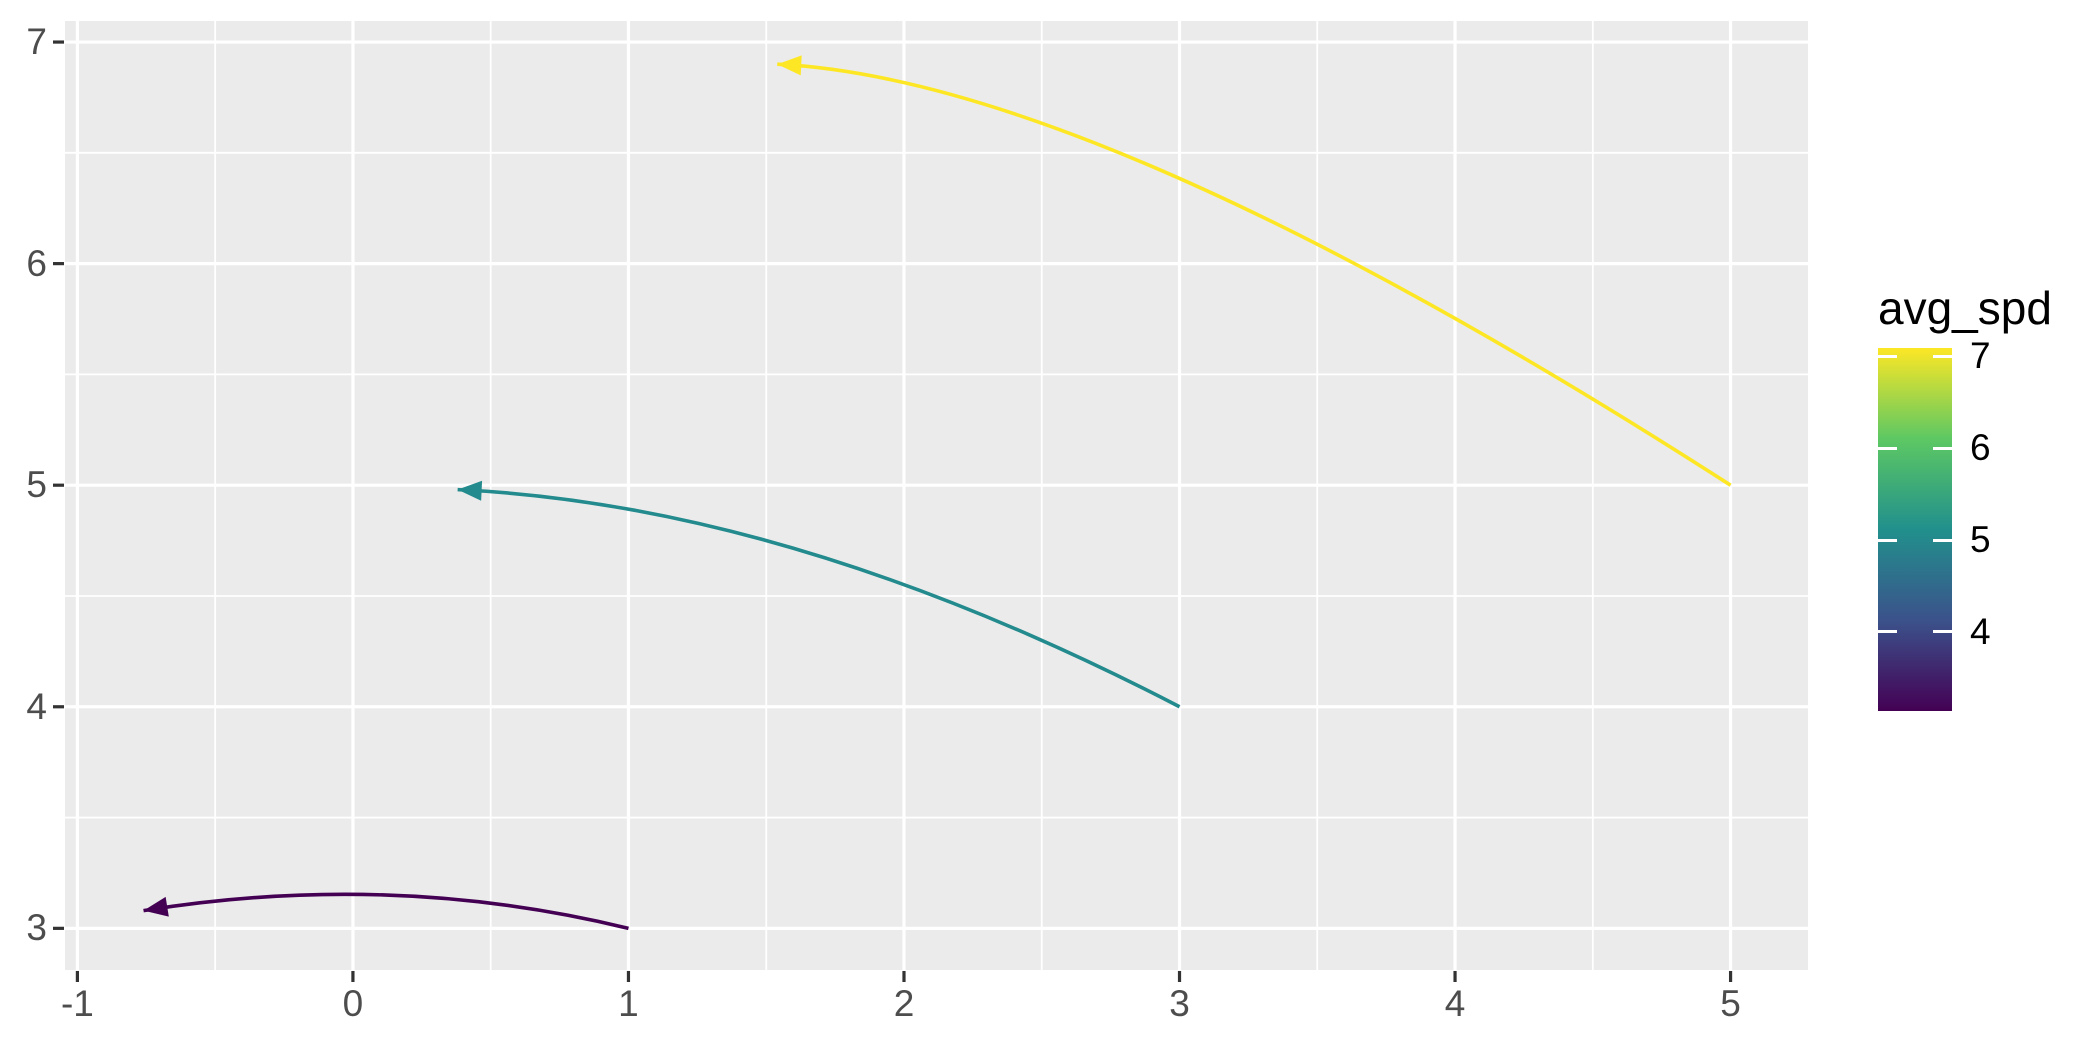 Image resolution: width=2100 pixels, height=1050 pixels. What do you see at coordinates (1179, 1003) in the screenshot?
I see `x-tick-label: 3` at bounding box center [1179, 1003].